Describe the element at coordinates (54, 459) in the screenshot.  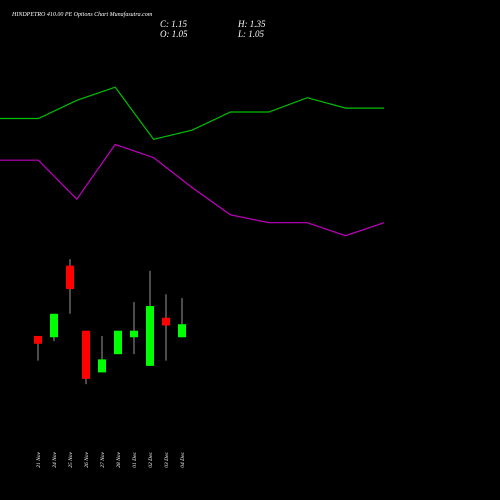
I see `x-tick-label: 24 Nov` at that location.